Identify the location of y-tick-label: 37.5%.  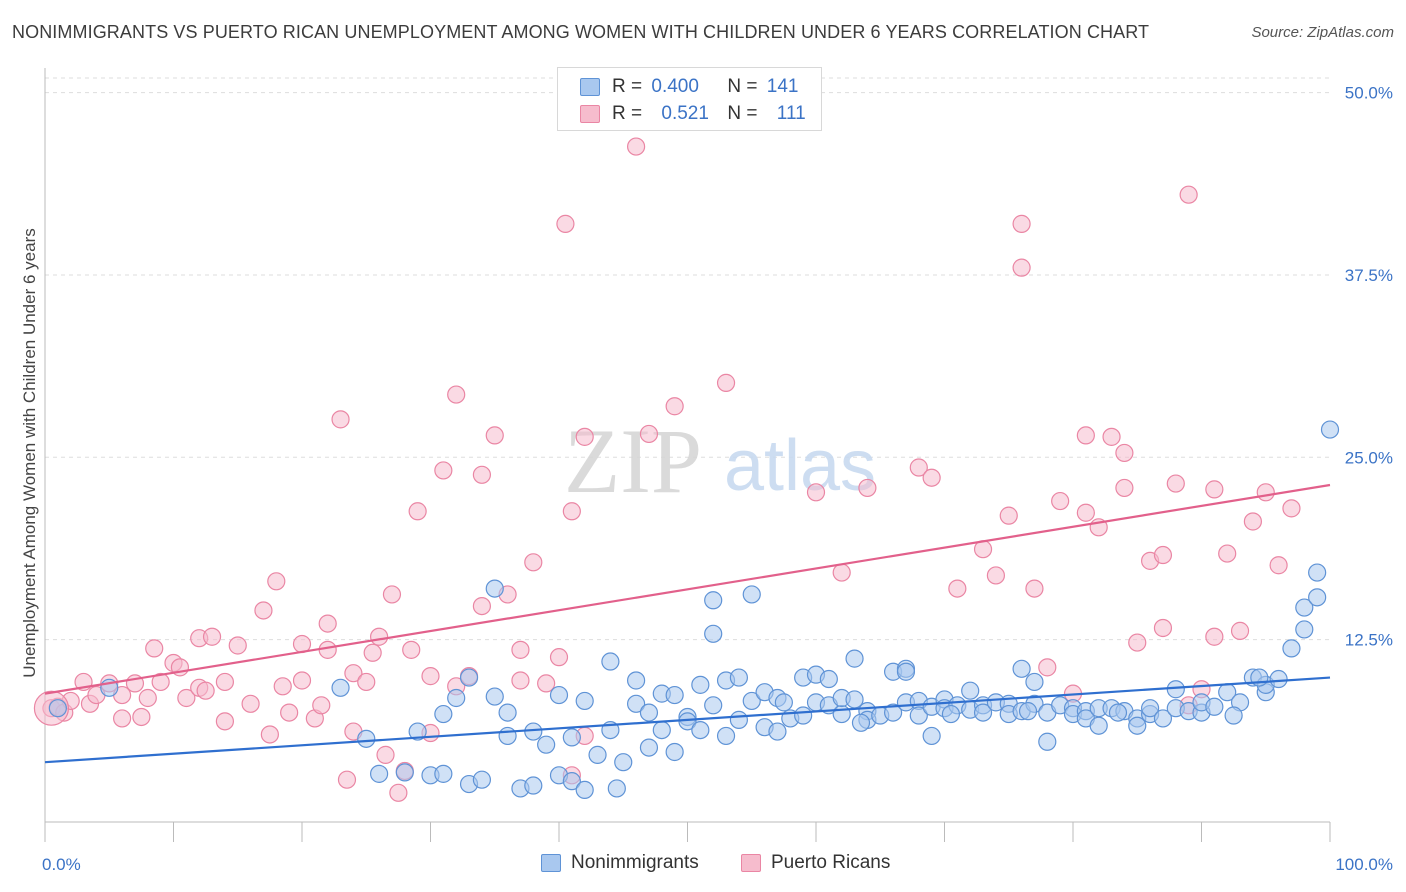
(1369, 275).